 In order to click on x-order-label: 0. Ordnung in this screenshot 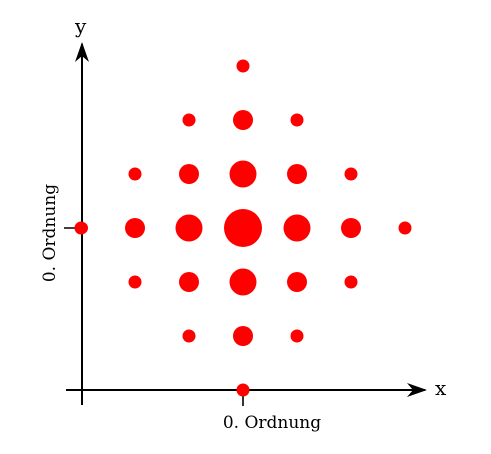, I will do `click(272, 423)`.